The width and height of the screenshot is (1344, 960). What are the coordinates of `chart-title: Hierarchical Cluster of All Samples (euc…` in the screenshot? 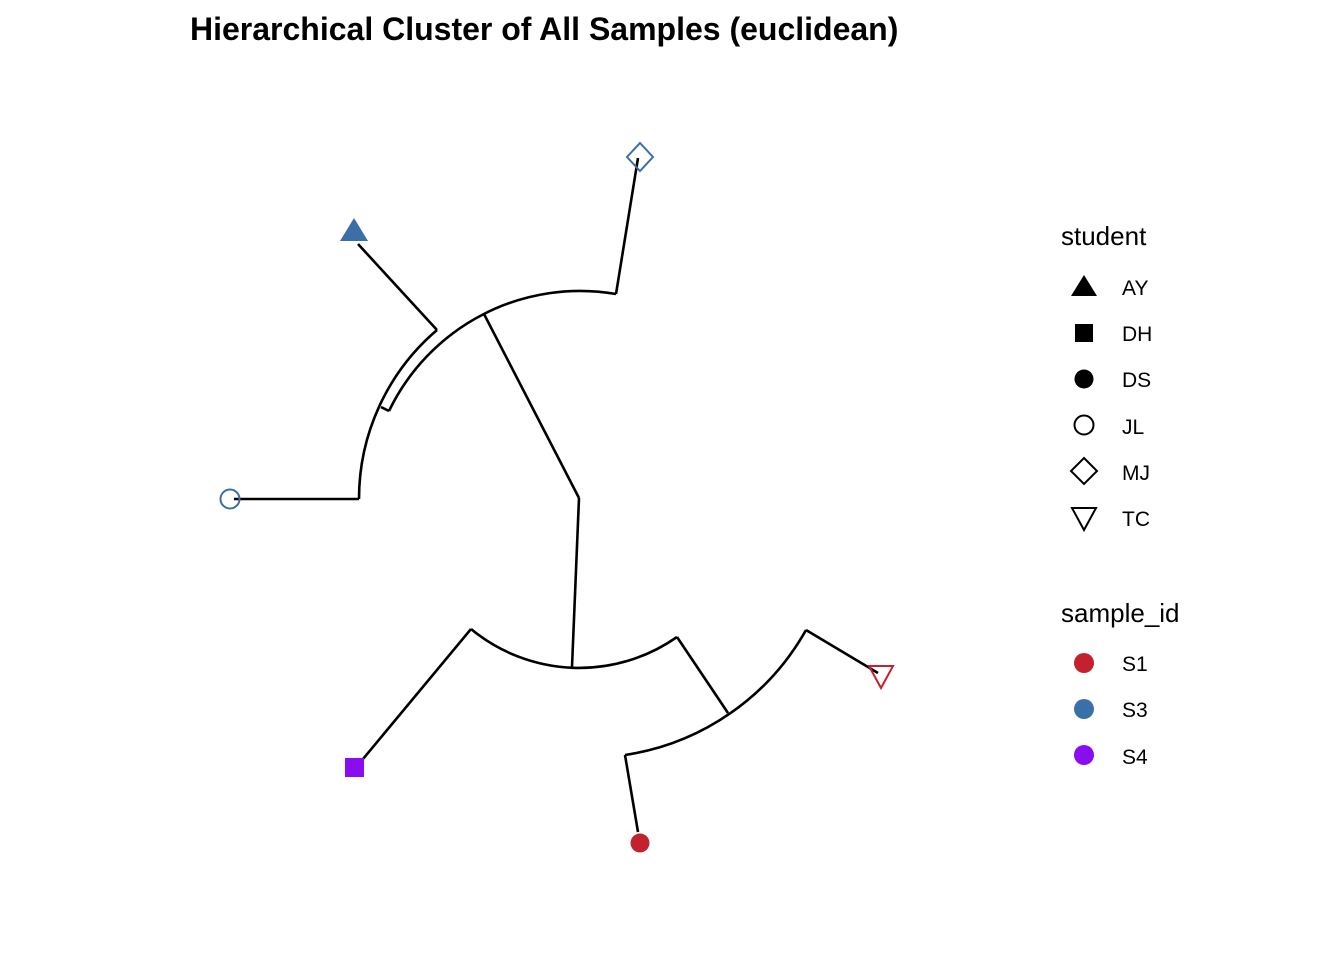 It's located at (544, 29).